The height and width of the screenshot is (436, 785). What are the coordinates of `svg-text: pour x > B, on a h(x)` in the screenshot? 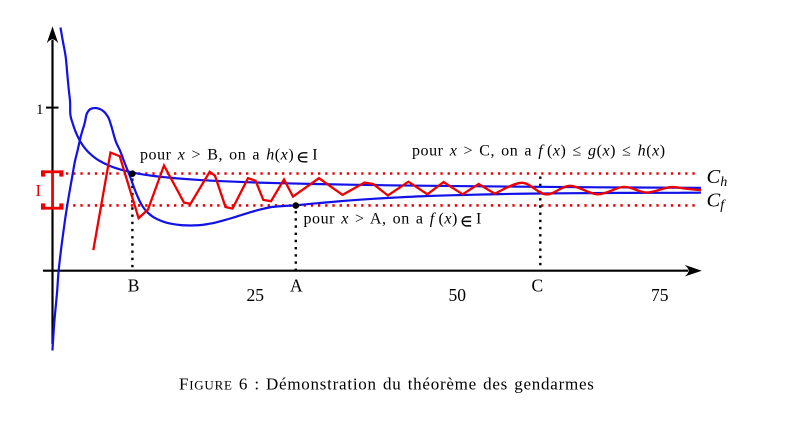 It's located at (217, 154).